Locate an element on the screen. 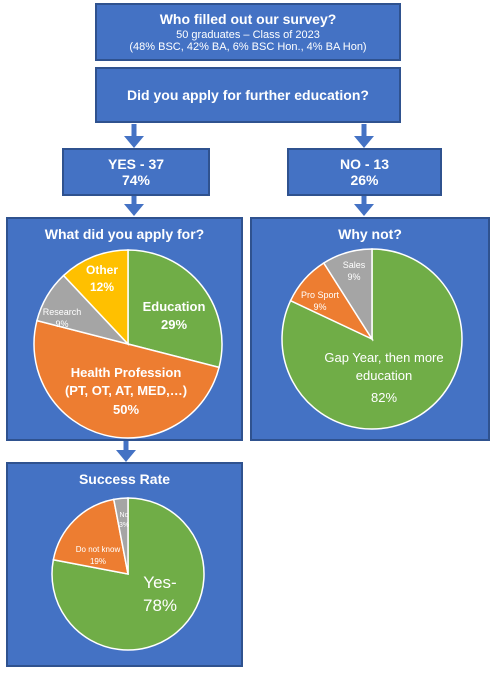  pie2-label-sales: Sales is located at coordinates (354, 265).